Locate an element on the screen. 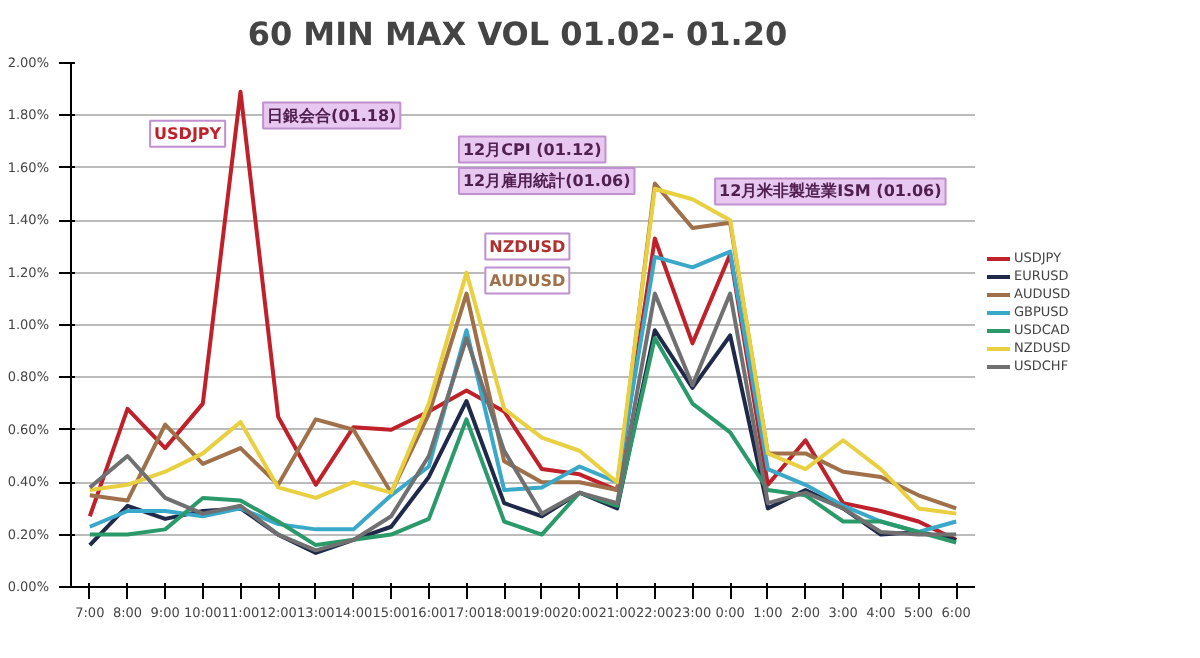 The height and width of the screenshot is (658, 1200). annotation: 日銀会合(01.18) is located at coordinates (332, 115).